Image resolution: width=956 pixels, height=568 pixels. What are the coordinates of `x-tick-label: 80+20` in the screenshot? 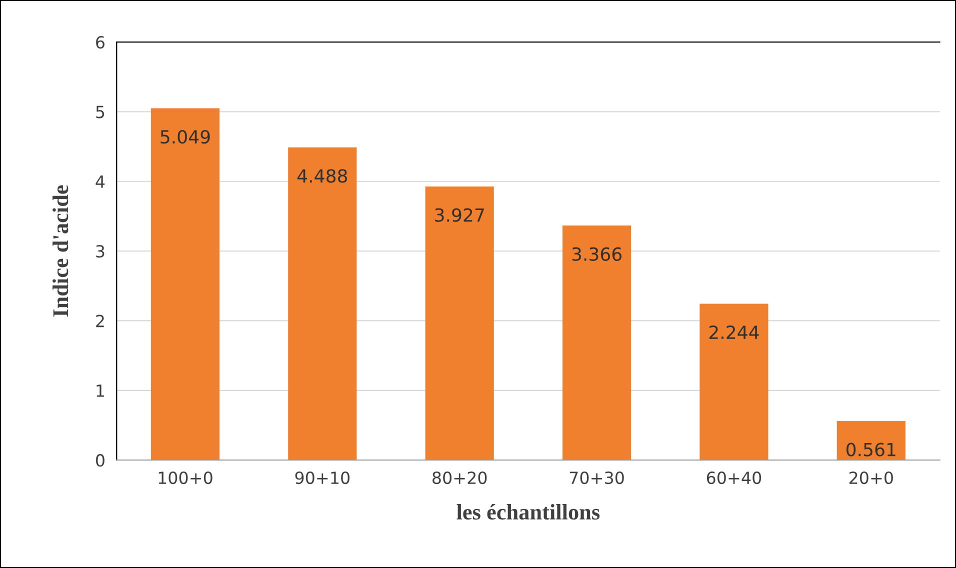 It's located at (459, 477).